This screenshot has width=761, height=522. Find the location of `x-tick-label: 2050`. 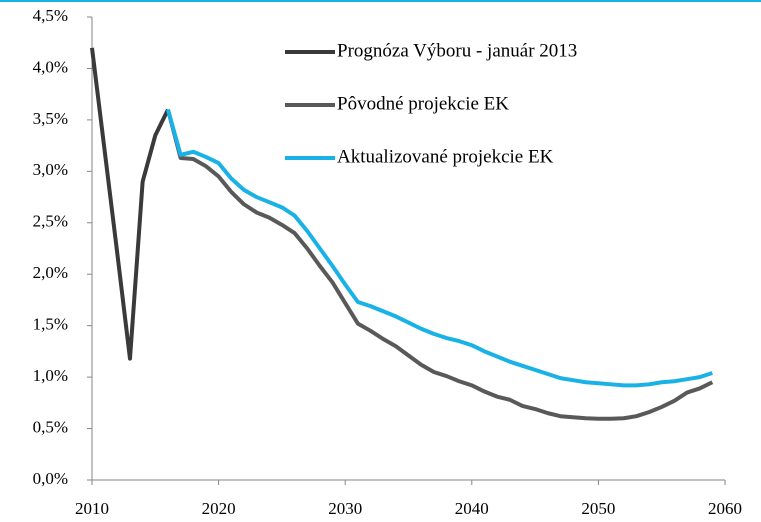

x-tick-label: 2050 is located at coordinates (598, 508).